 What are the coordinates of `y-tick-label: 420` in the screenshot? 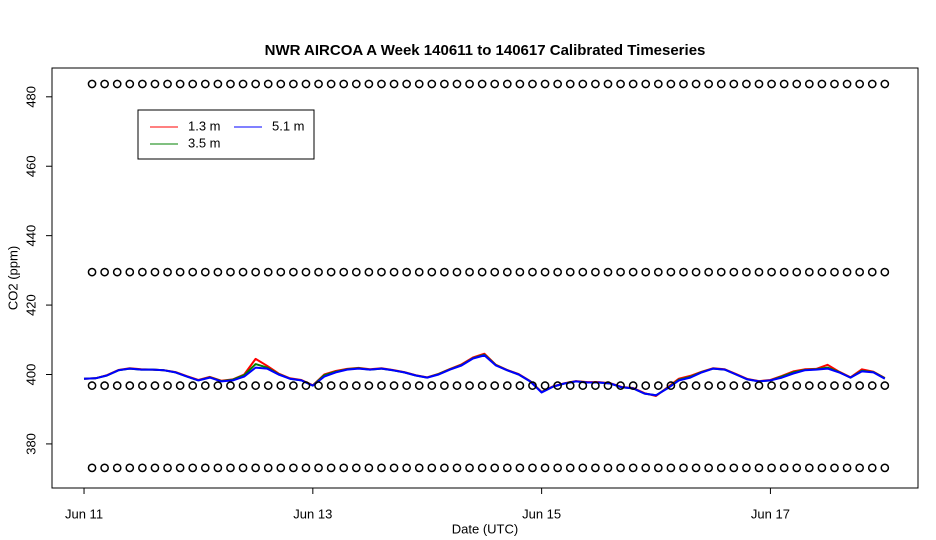 It's located at (30, 305).